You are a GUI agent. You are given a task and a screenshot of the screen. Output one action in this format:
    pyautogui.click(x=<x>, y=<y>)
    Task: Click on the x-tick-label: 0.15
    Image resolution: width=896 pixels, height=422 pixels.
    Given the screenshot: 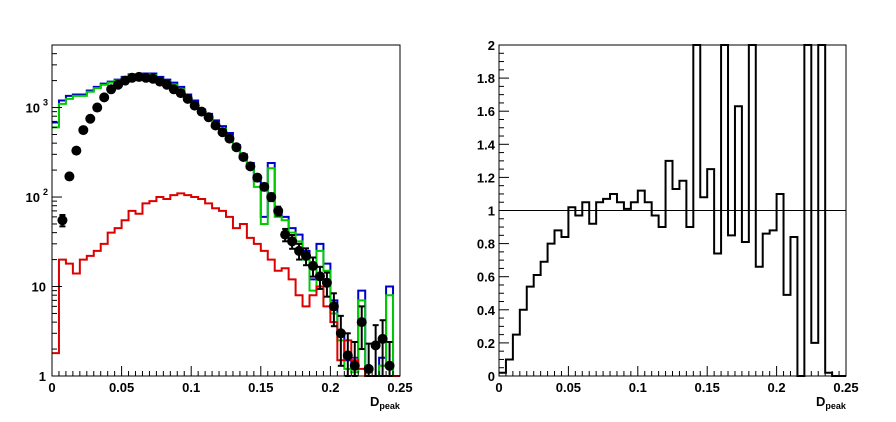 What is the action you would take?
    pyautogui.click(x=707, y=387)
    